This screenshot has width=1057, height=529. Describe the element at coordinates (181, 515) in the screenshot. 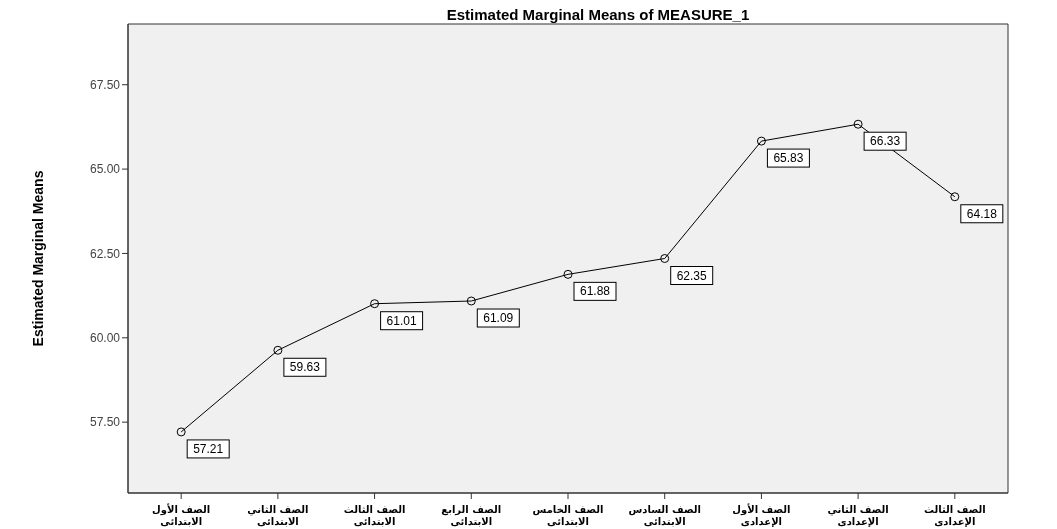

I see `x-tick-label: الصف الأول الابتدائي` at that location.